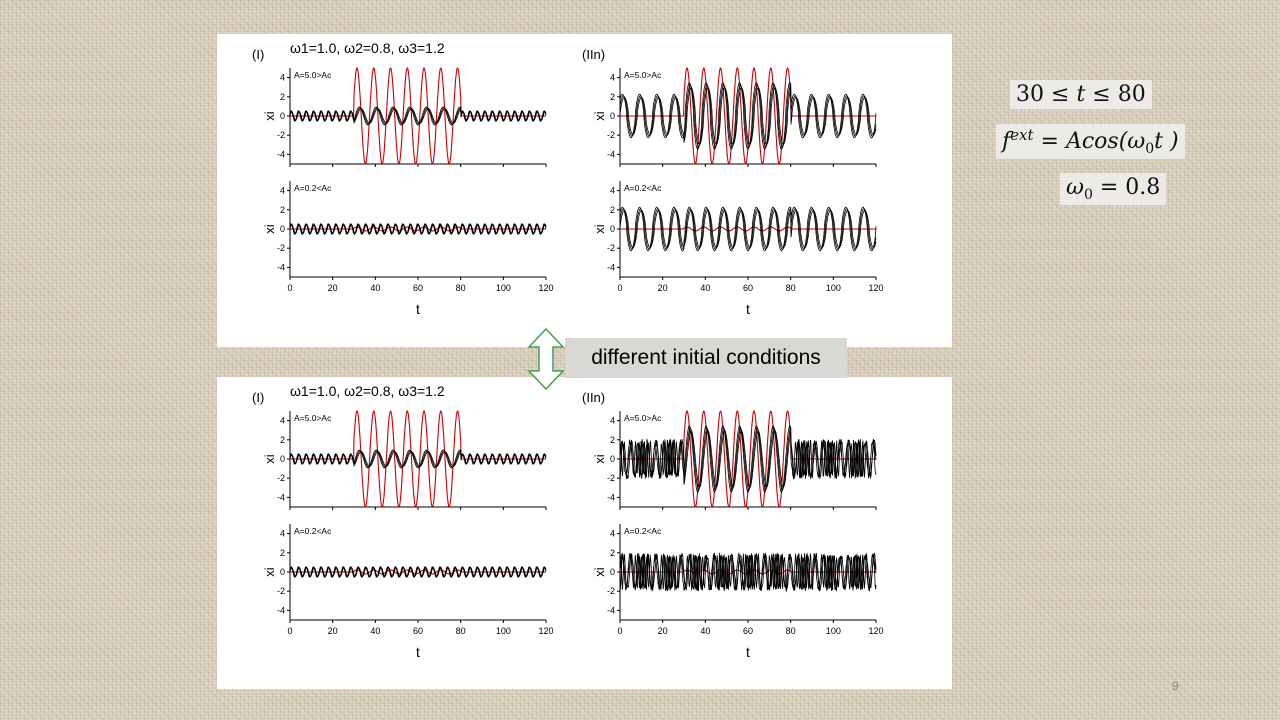  What do you see at coordinates (1075, 187) in the screenshot?
I see `omega-symbol: ω` at bounding box center [1075, 187].